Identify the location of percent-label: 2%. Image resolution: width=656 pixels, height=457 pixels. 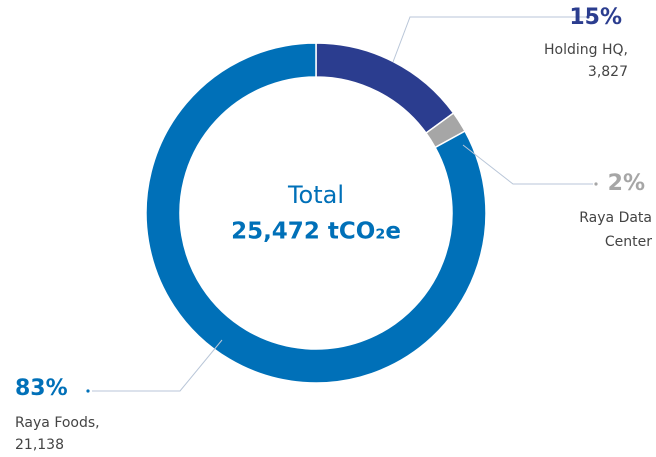
(626, 183).